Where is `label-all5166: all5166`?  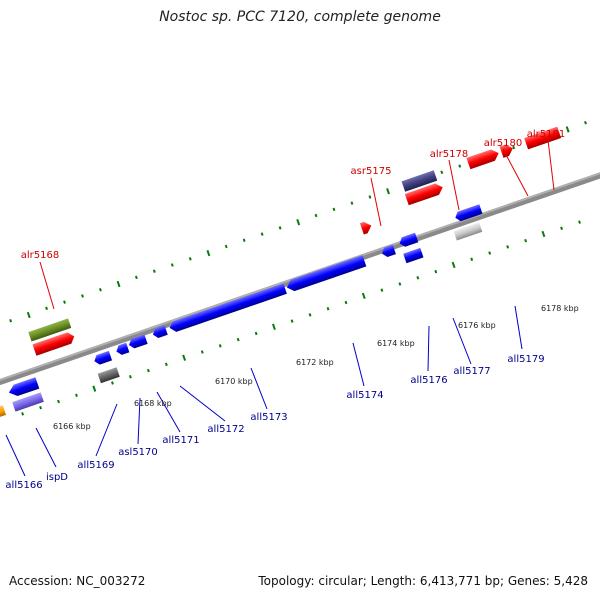
label-all5166: all5166 is located at coordinates (23, 485).